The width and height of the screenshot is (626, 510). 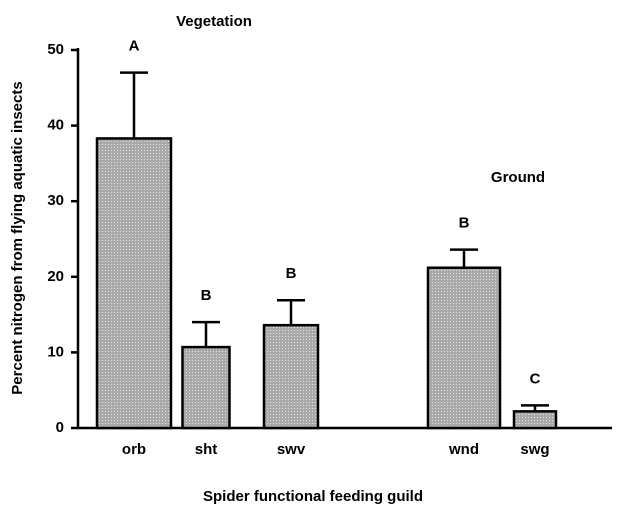 What do you see at coordinates (534, 449) in the screenshot?
I see `x-tick-label: swg` at bounding box center [534, 449].